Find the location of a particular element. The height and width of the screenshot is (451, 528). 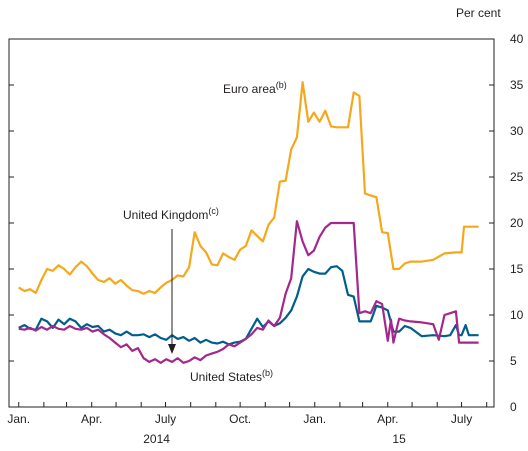

y-tick-label: 5 is located at coordinates (513, 361).